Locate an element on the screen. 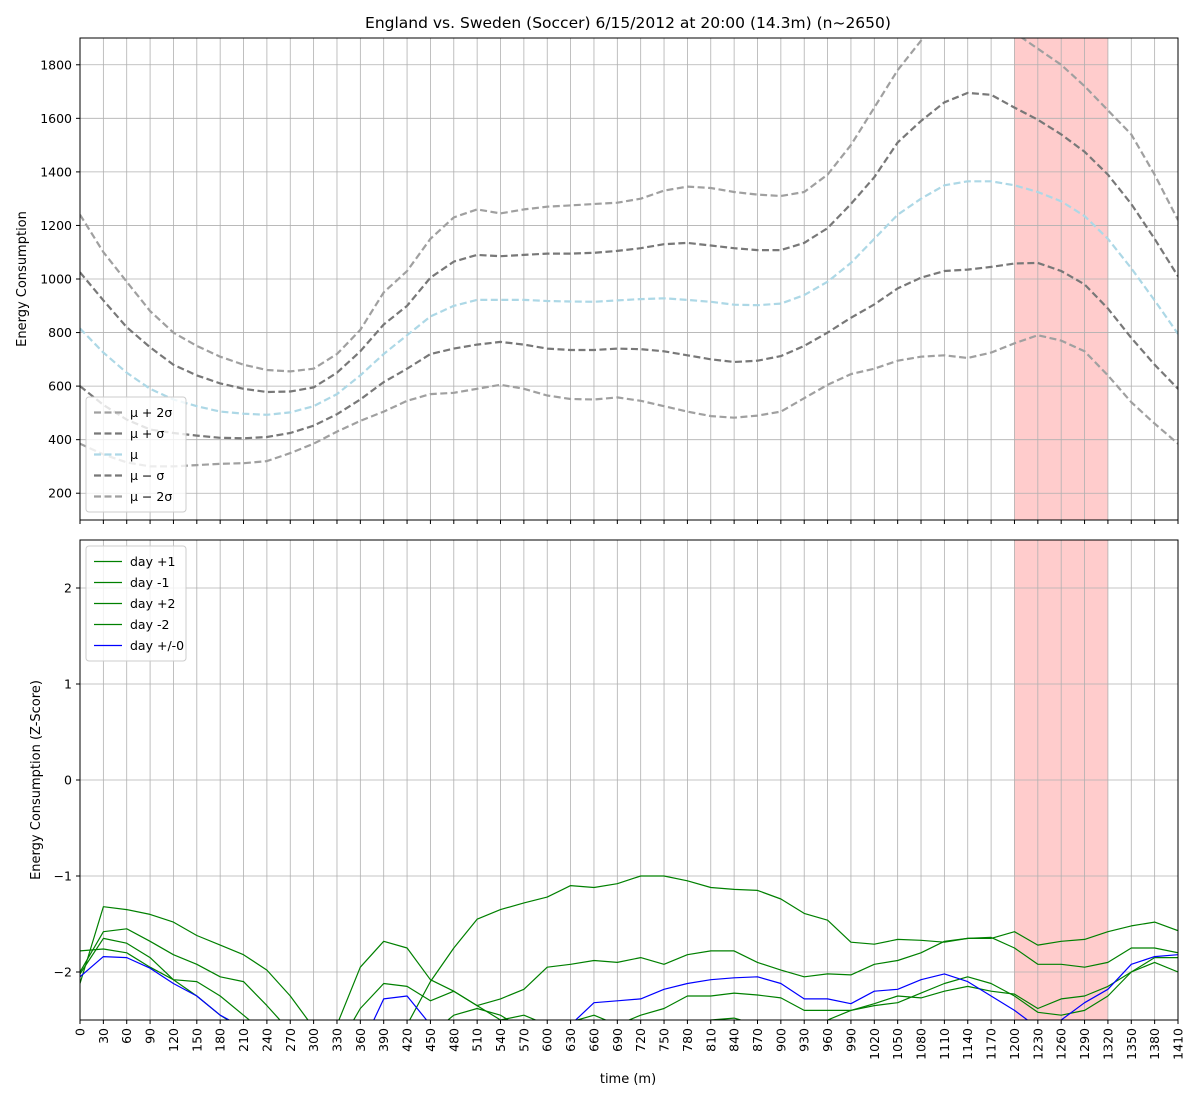 The width and height of the screenshot is (1200, 1100). x-tick-label: 630 is located at coordinates (570, 1040).